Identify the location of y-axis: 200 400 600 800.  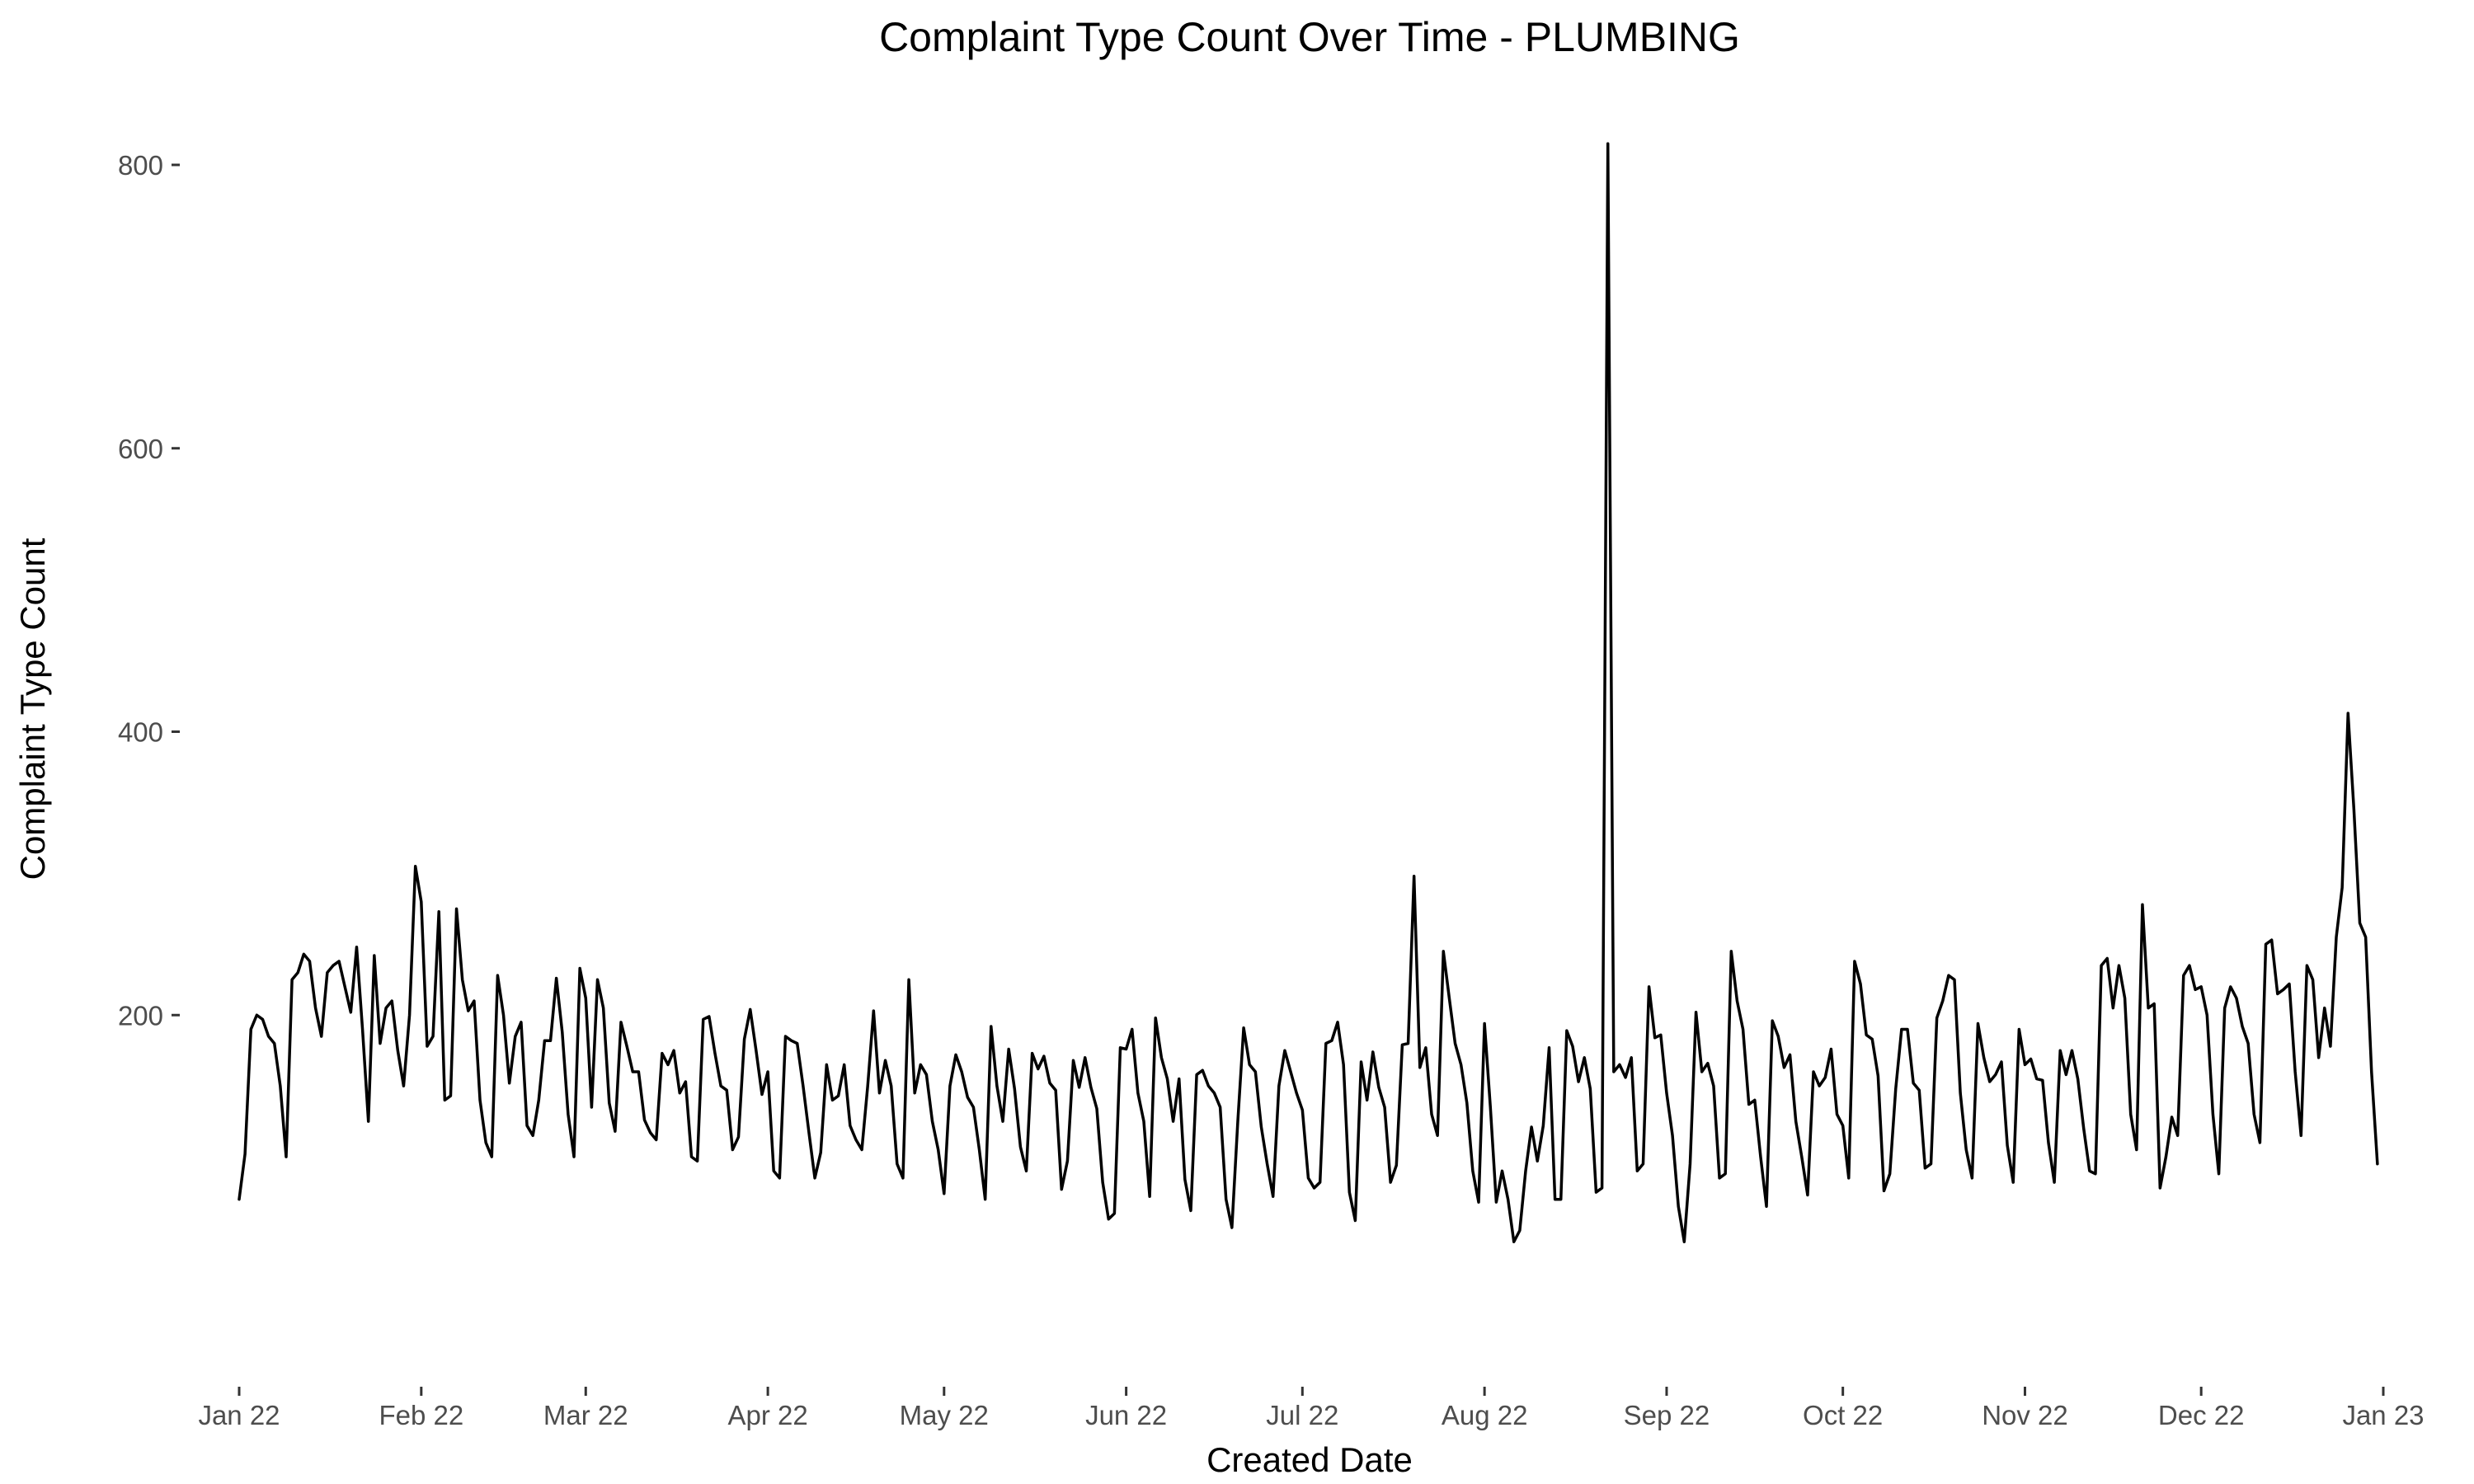
(149, 590).